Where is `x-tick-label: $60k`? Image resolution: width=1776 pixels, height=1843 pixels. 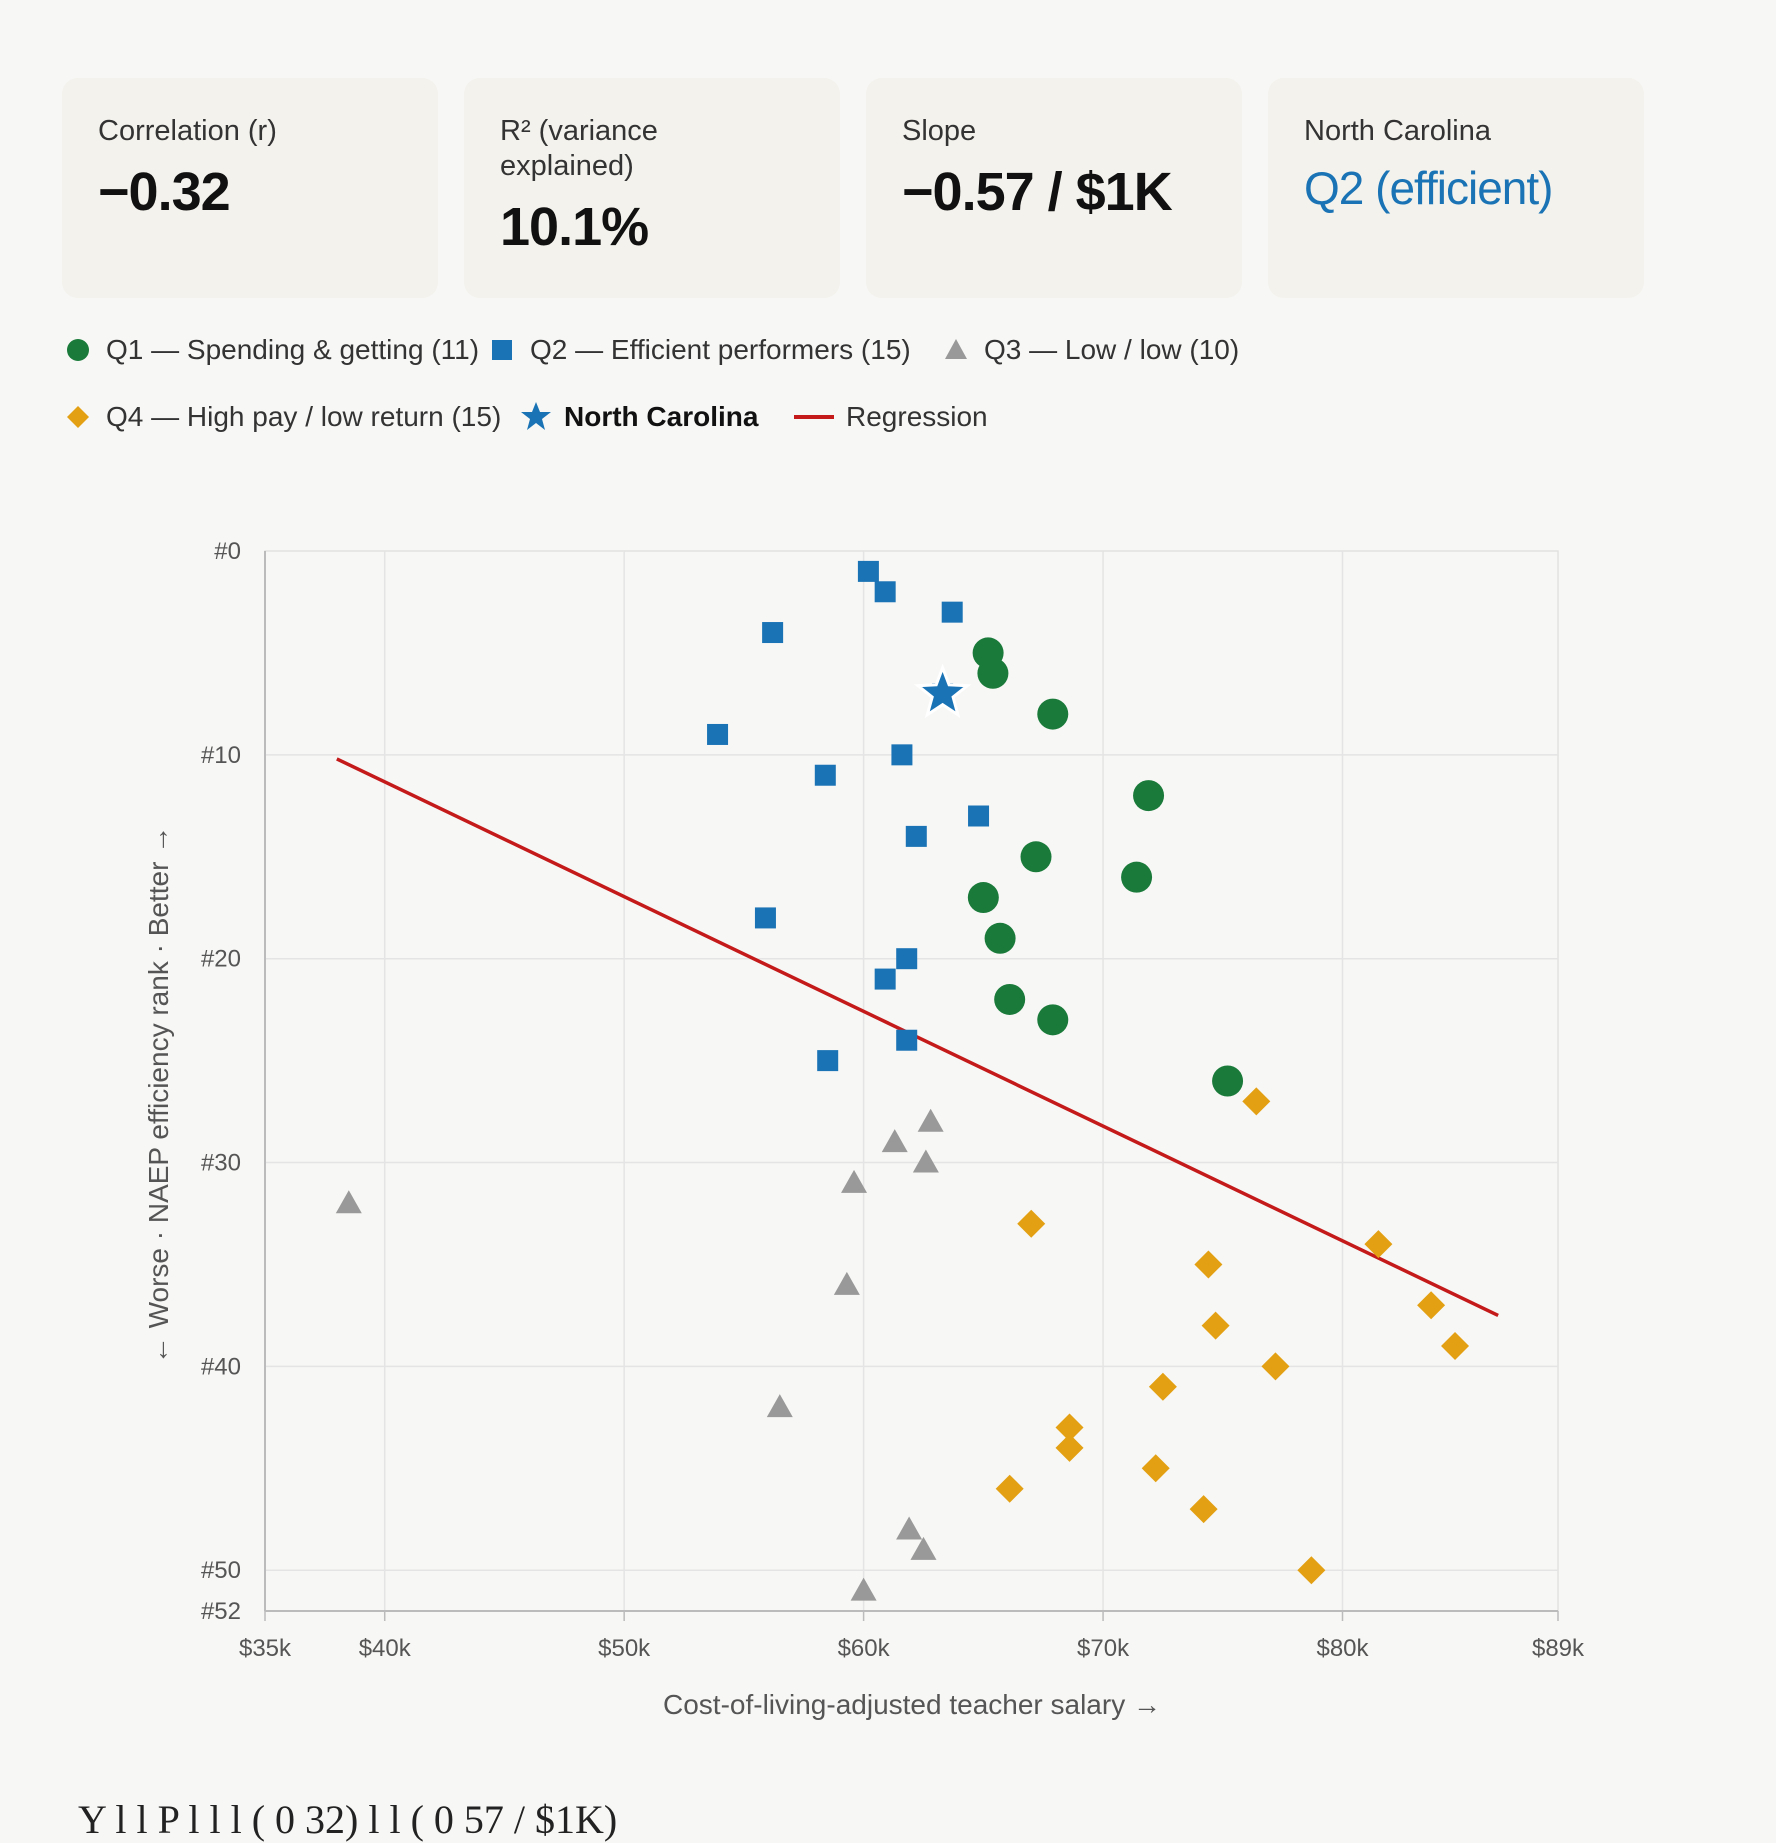 x-tick-label: $60k is located at coordinates (864, 1648).